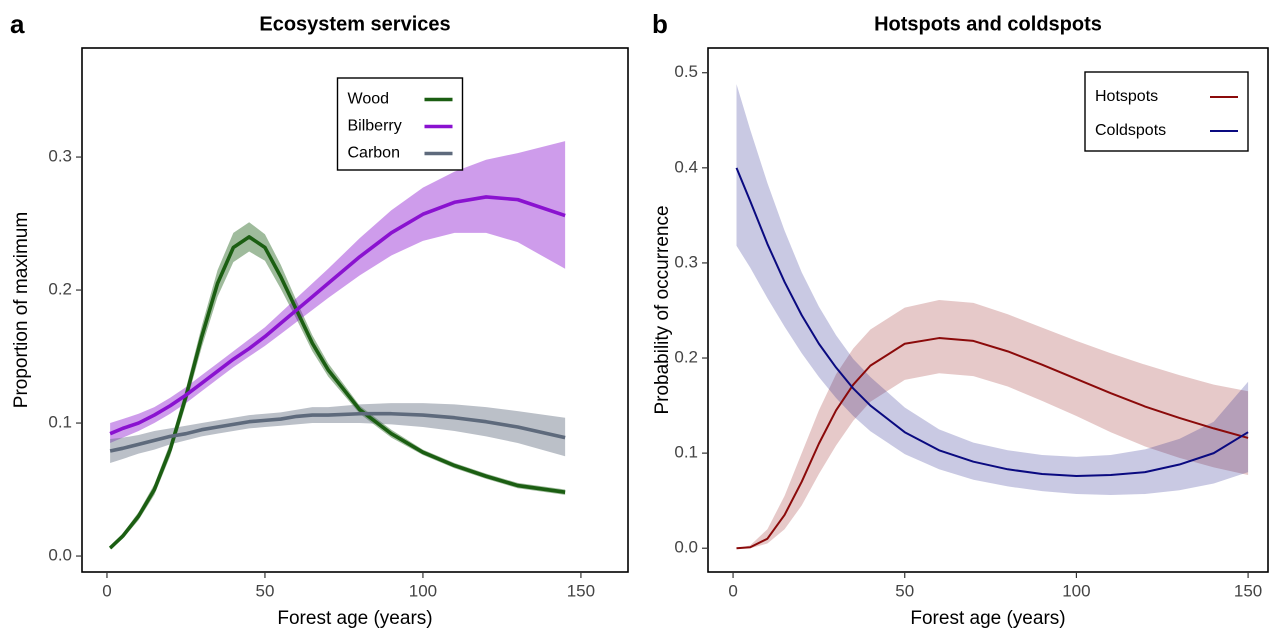 The image size is (1275, 635). I want to click on y-axis-title: Probability of occurrence, so click(662, 309).